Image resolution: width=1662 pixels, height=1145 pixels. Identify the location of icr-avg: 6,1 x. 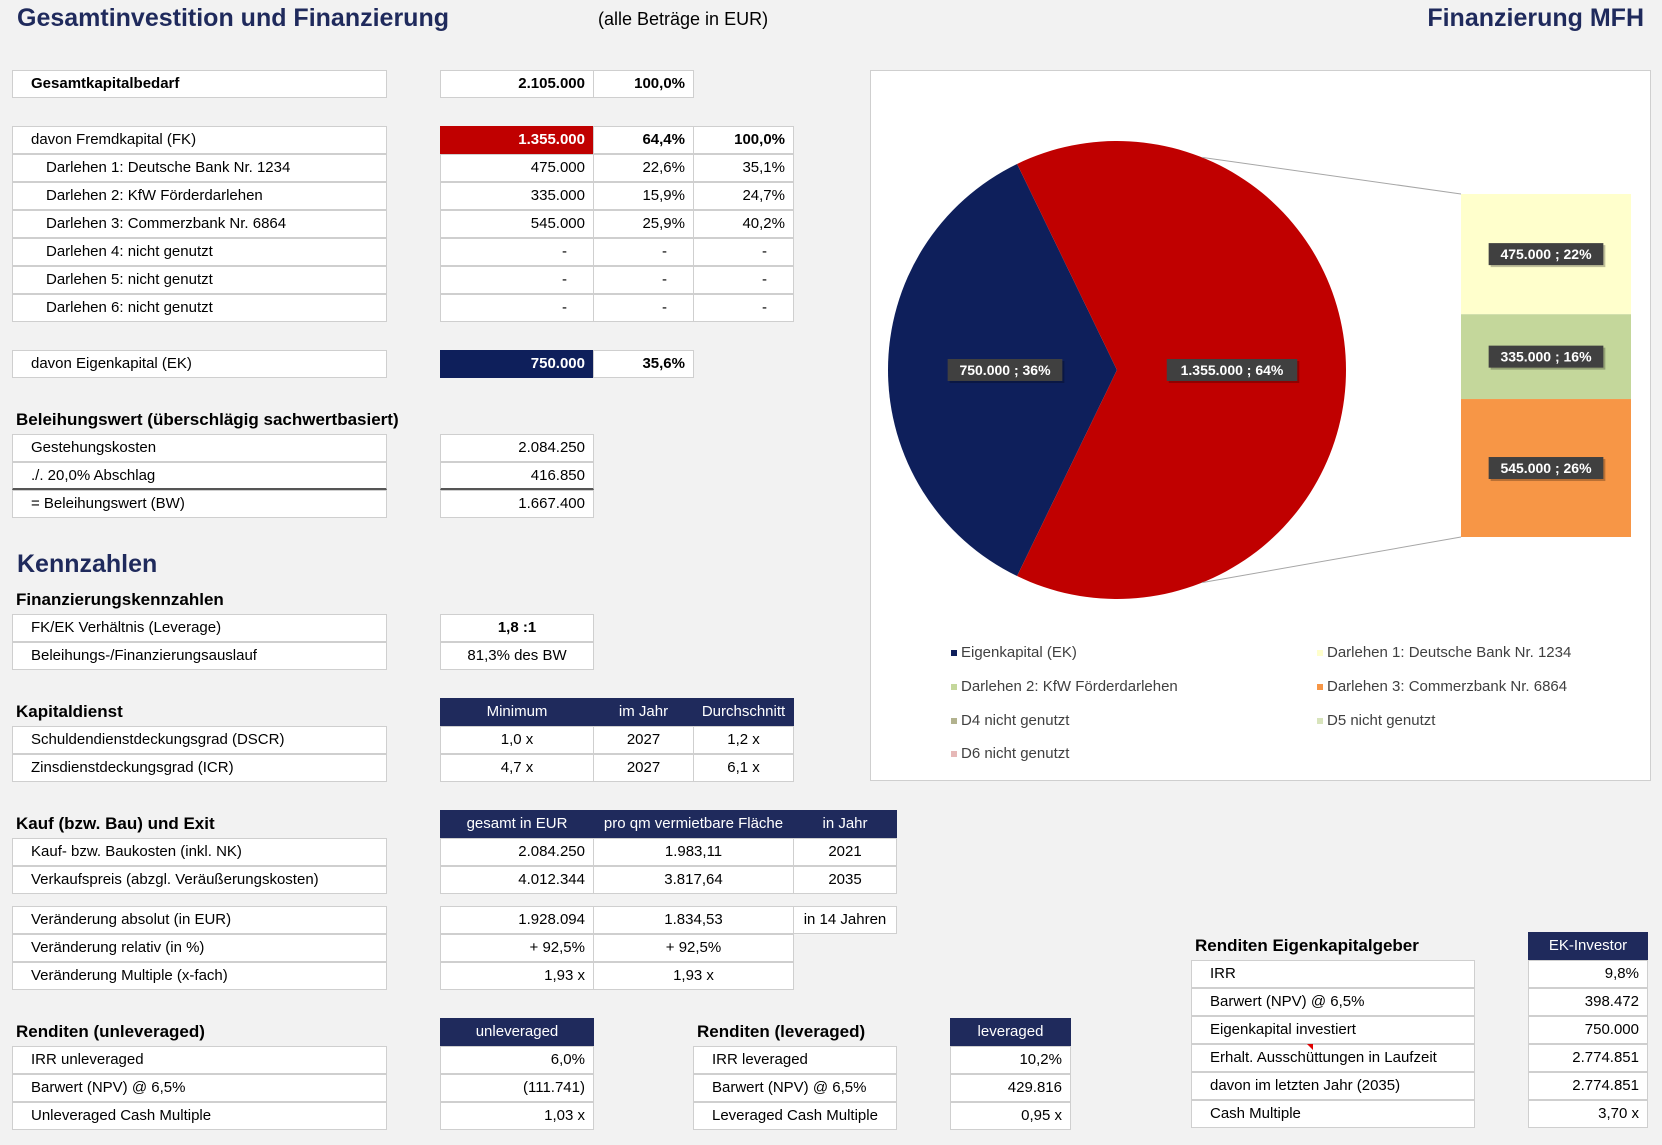
(743, 768).